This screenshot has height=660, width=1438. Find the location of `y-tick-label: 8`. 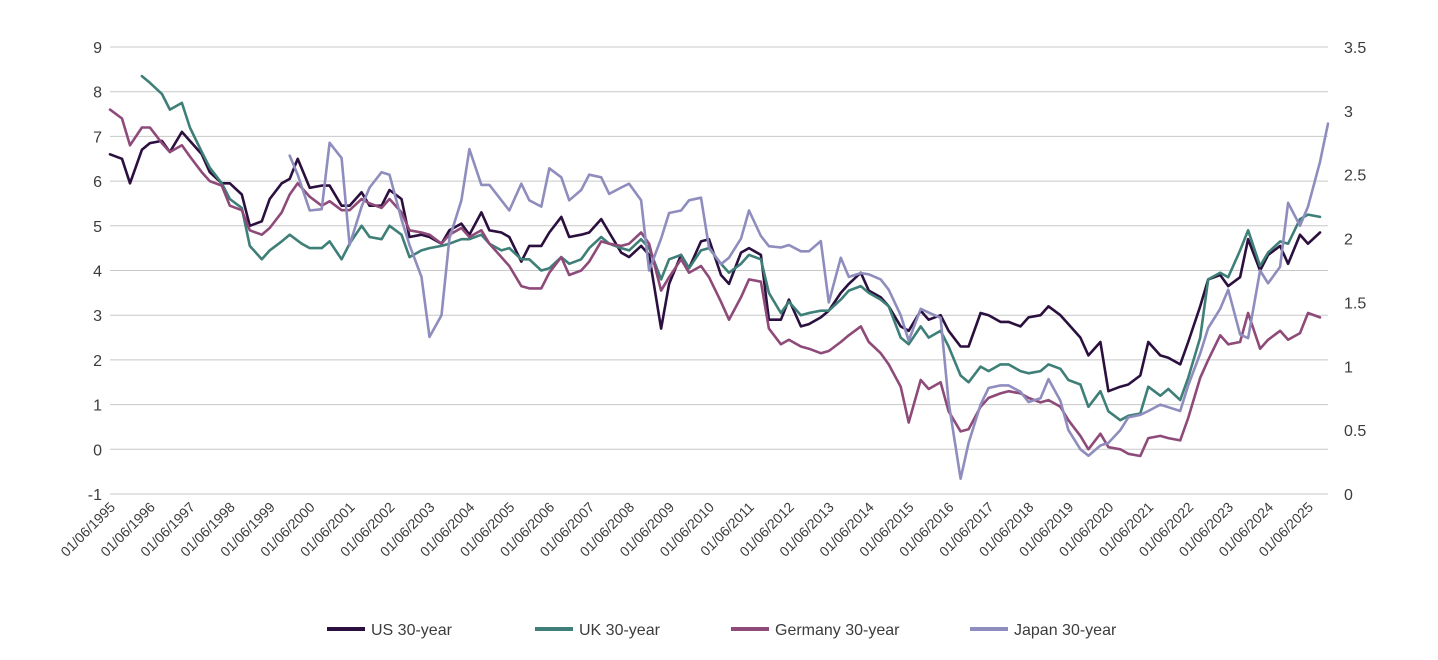

y-tick-label: 8 is located at coordinates (97, 93).